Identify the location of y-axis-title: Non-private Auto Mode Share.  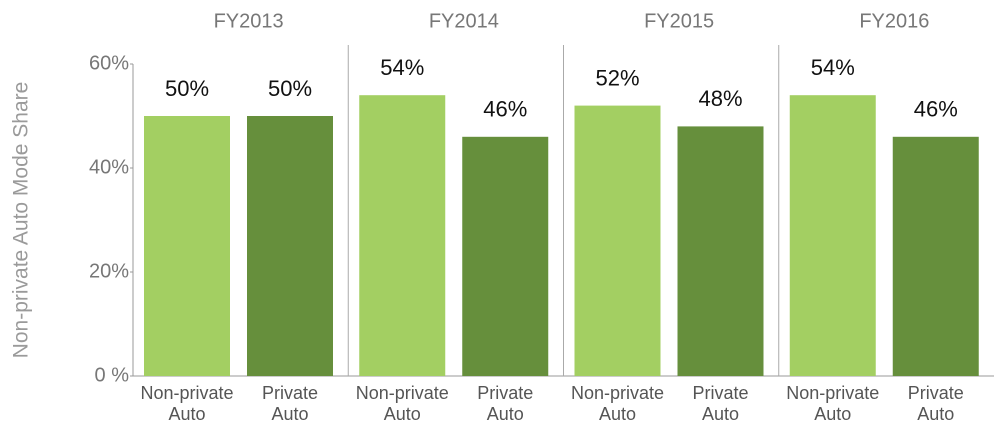
(21, 220).